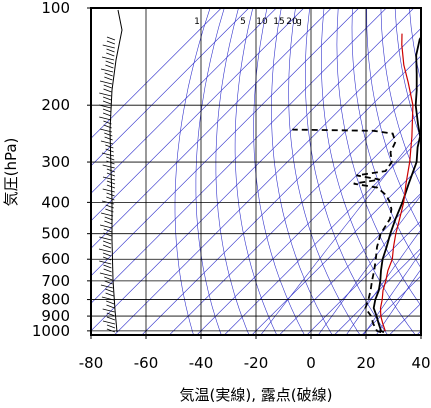 This screenshot has width=431, height=408. Describe the element at coordinates (55, 259) in the screenshot. I see `y-tick-label: 600` at that location.